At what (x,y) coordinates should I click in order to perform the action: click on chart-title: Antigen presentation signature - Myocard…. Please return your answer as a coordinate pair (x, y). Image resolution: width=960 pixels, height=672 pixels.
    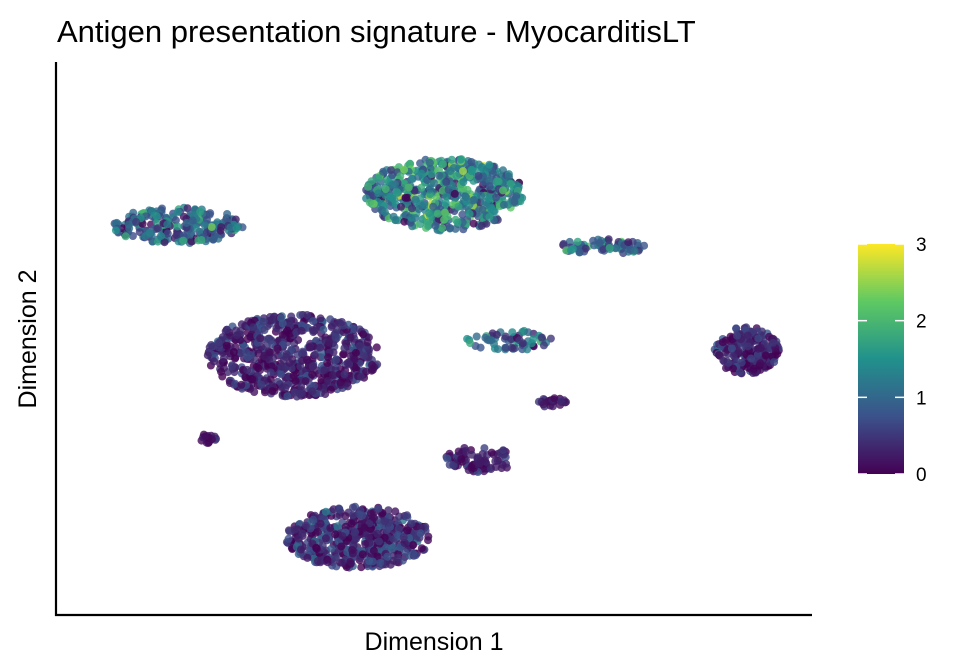
    Looking at the image, I should click on (376, 31).